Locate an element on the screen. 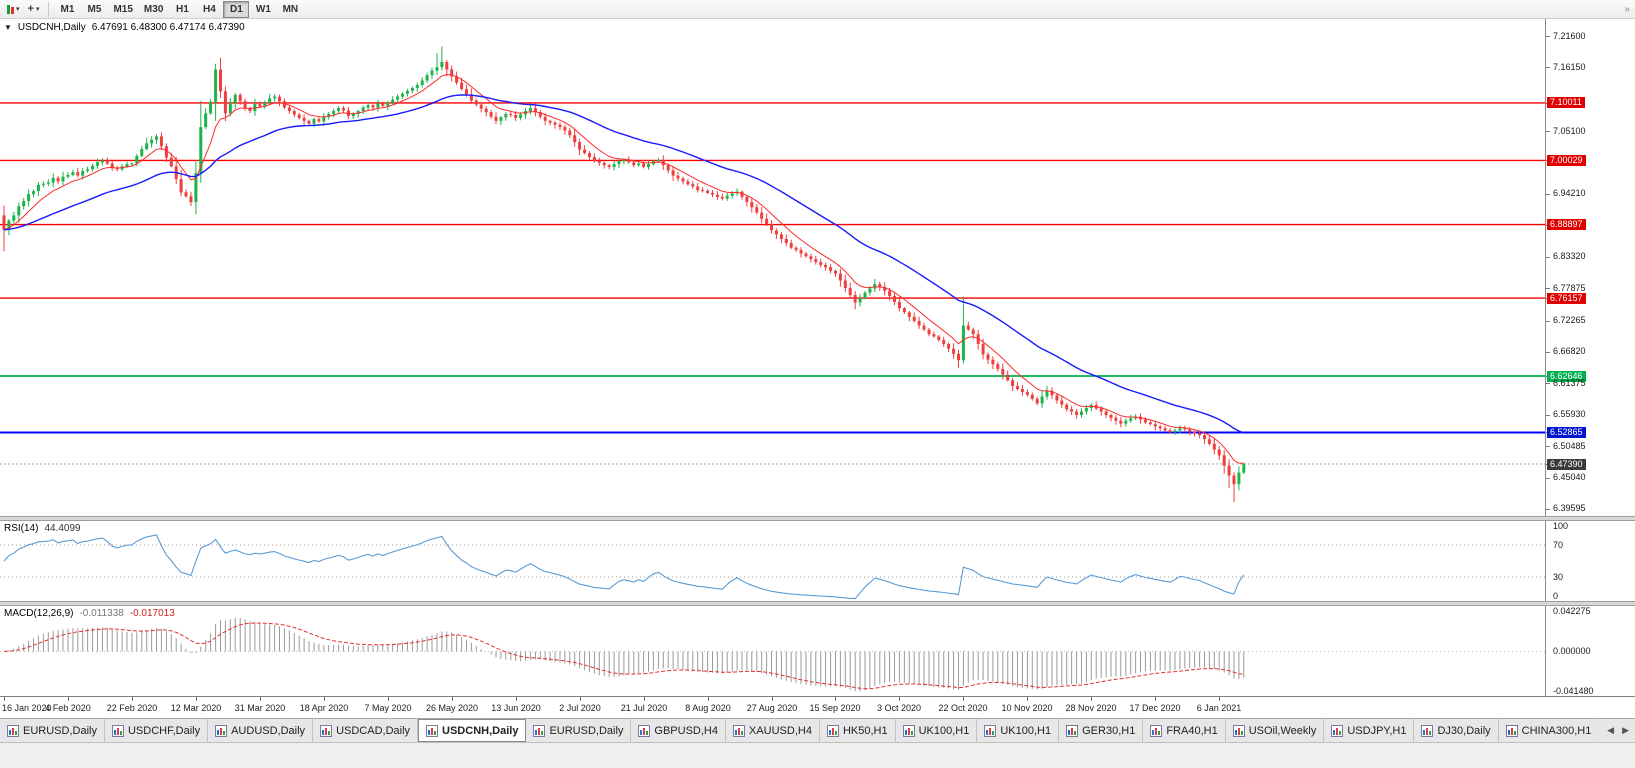 Image resolution: width=1635 pixels, height=768 pixels. chart-tab-label: UK100,H1 is located at coordinates (944, 730).